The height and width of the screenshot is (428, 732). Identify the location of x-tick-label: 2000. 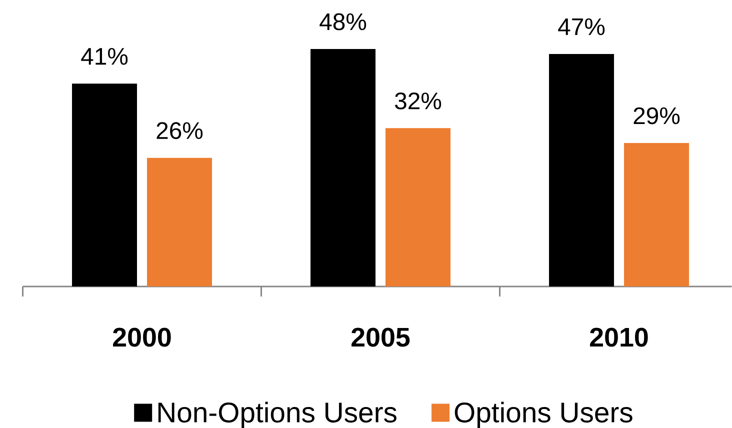
(142, 337).